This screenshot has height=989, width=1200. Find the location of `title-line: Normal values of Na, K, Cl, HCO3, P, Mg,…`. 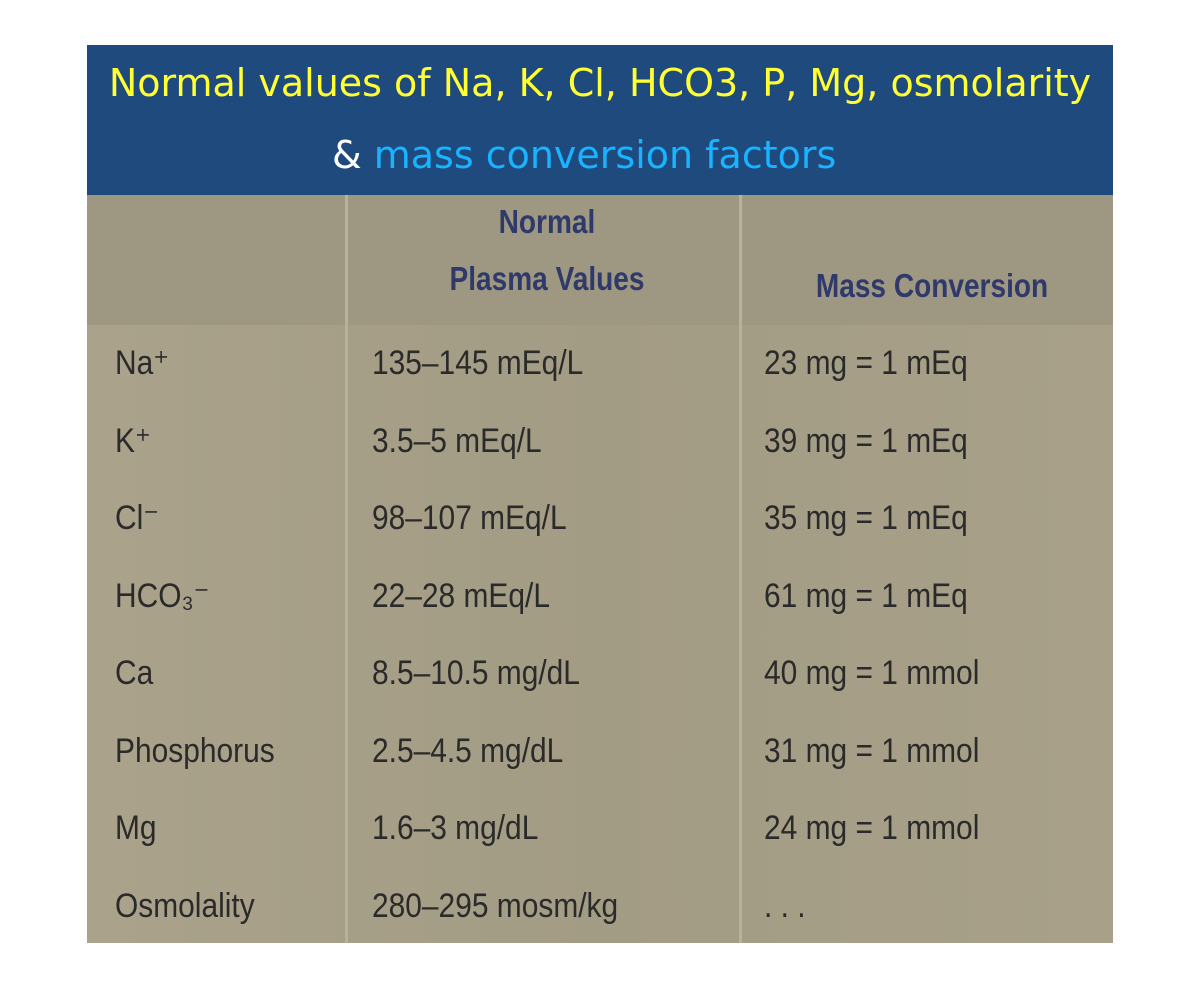

title-line: Normal values of Na, K, Cl, HCO3, P, Mg,… is located at coordinates (600, 83).